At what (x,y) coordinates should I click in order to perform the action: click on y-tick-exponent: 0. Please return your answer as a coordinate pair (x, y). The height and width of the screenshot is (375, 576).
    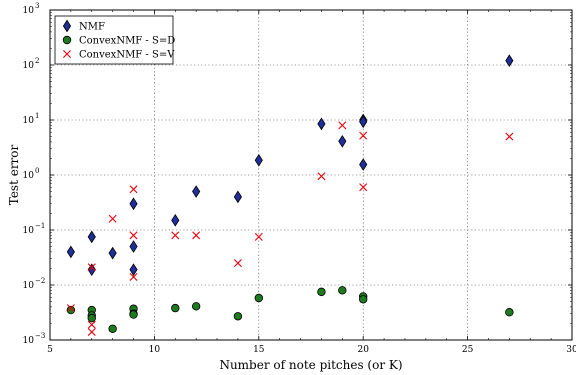
    Looking at the image, I should click on (37, 171).